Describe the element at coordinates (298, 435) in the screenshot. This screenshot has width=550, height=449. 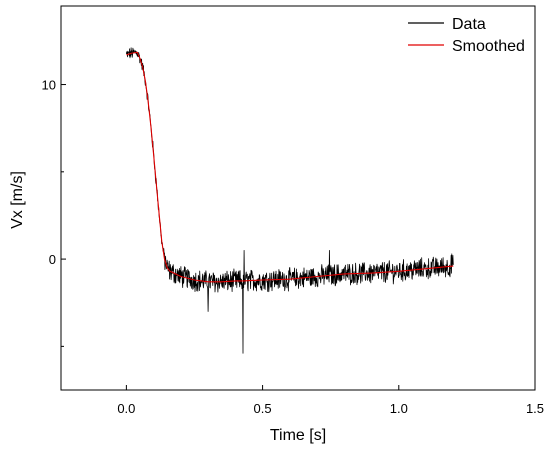
I see `x-axis-label: Time [s]` at that location.